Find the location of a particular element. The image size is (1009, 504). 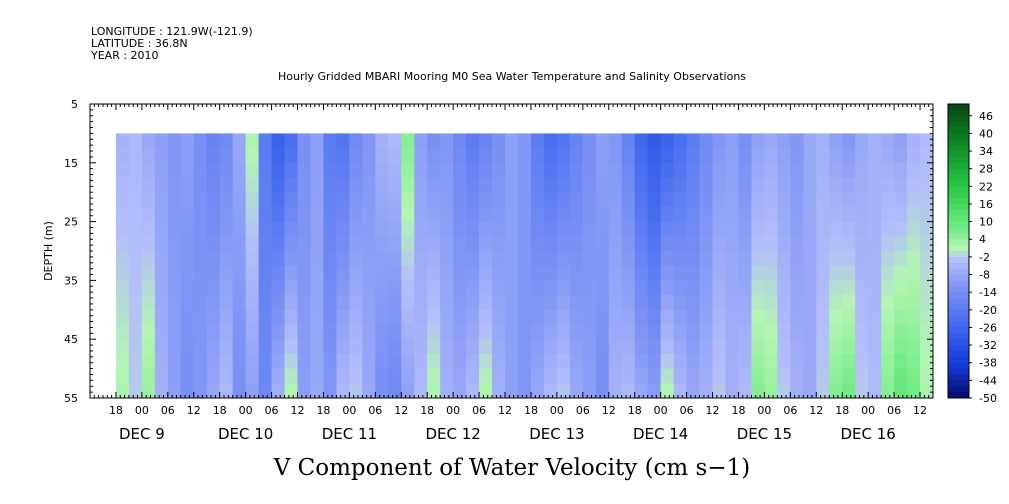

longitude-label: LONGITUDE : 121.9W(-121.9) is located at coordinates (172, 31).